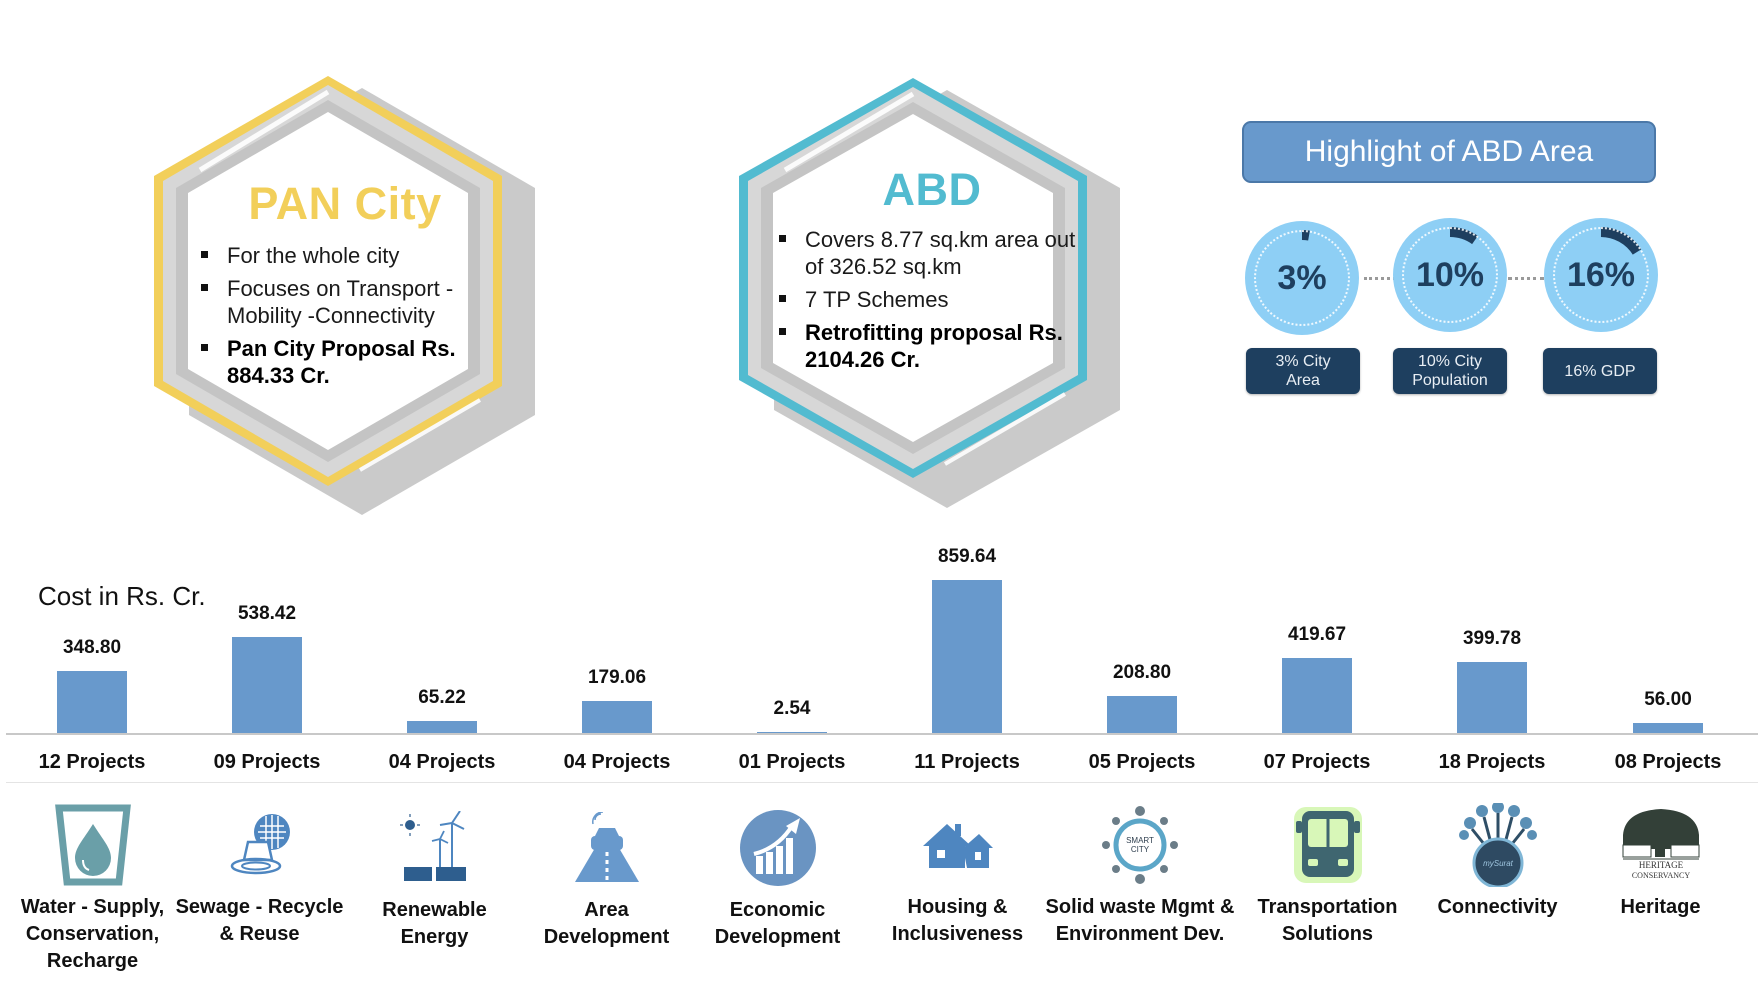 This screenshot has width=1764, height=986. Describe the element at coordinates (92, 934) in the screenshot. I see `category-label: Water - Supply, Conservation, Recharge` at that location.